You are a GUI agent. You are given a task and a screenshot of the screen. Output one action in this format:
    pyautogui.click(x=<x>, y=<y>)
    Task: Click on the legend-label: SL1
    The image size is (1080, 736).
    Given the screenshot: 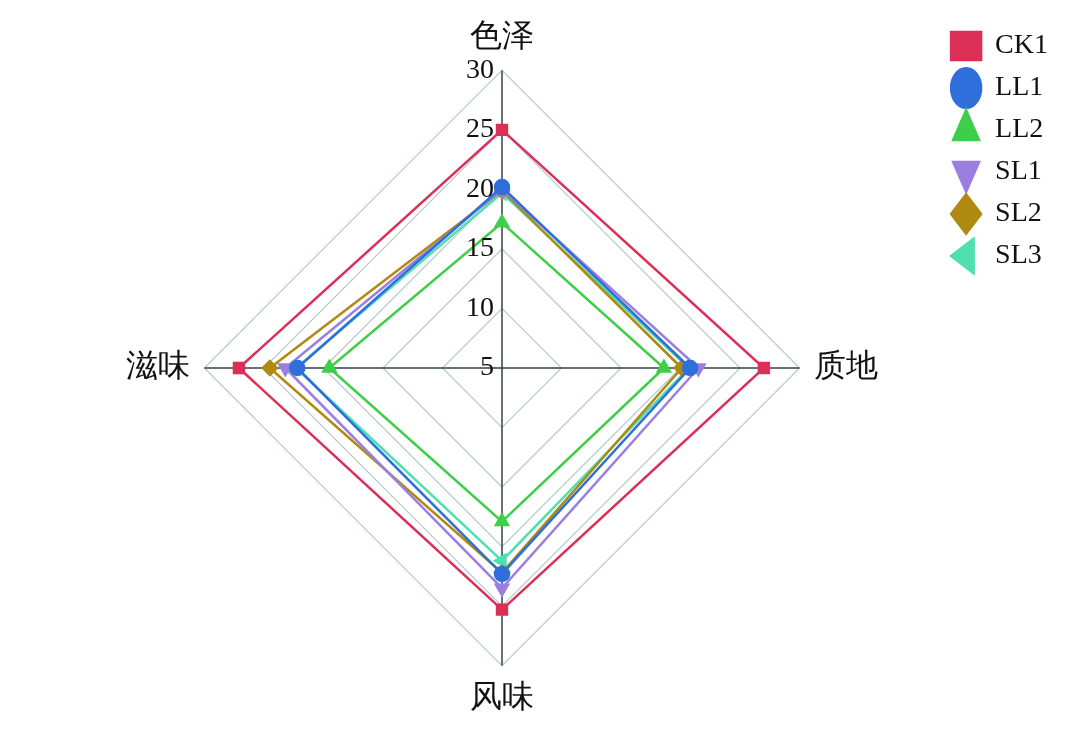 What is the action you would take?
    pyautogui.click(x=1018, y=170)
    